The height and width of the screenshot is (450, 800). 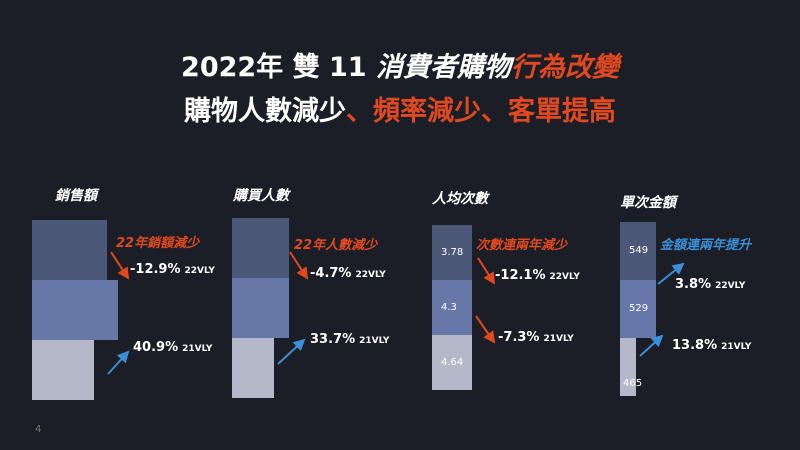 I want to click on subtitle-part-white: 購物人數減少, so click(x=265, y=111).